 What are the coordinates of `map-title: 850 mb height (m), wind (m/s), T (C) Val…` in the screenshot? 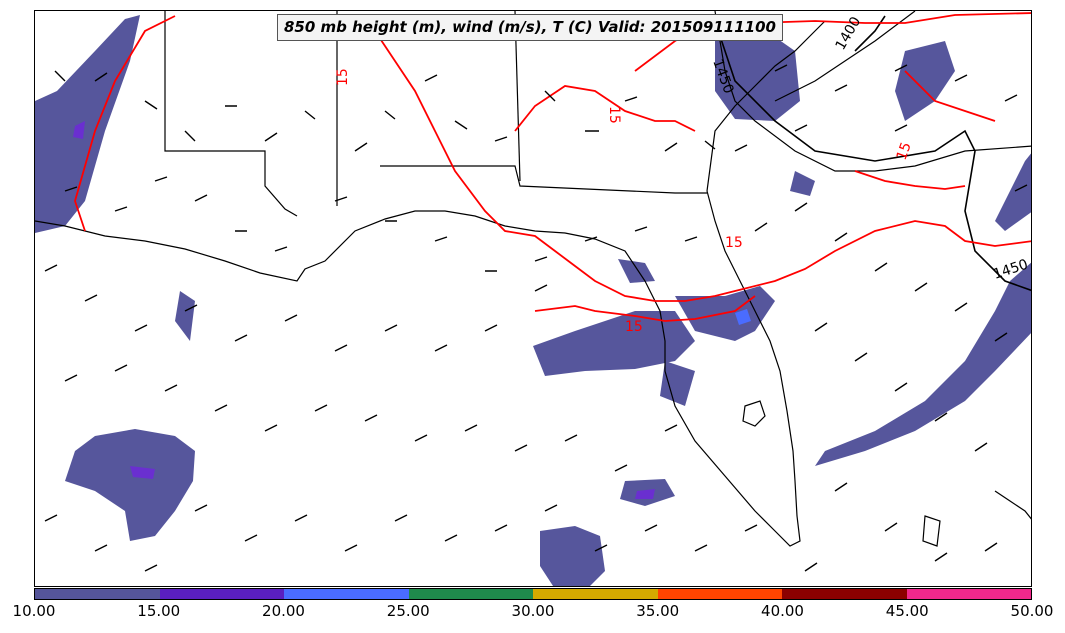 It's located at (530, 27).